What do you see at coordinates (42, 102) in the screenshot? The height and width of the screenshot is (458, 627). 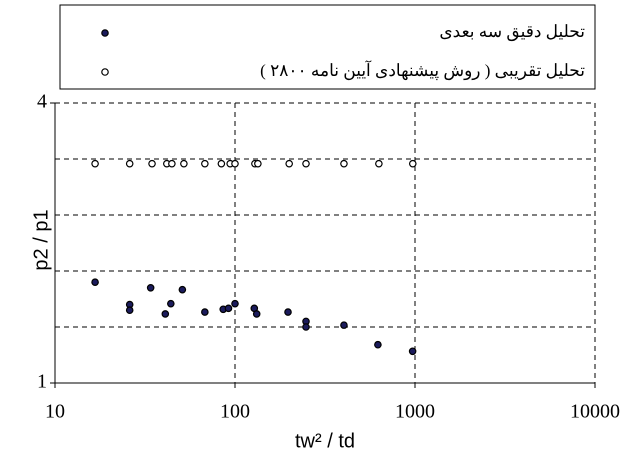 I see `y-tick-label: 4` at bounding box center [42, 102].